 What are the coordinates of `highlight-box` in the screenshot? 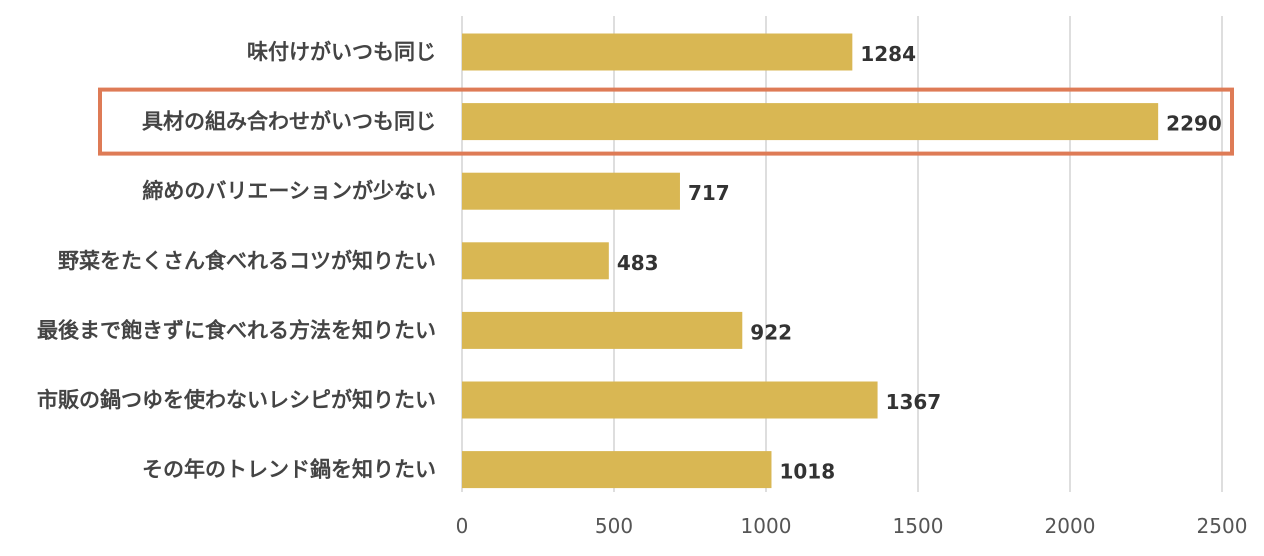 It's located at (666, 121).